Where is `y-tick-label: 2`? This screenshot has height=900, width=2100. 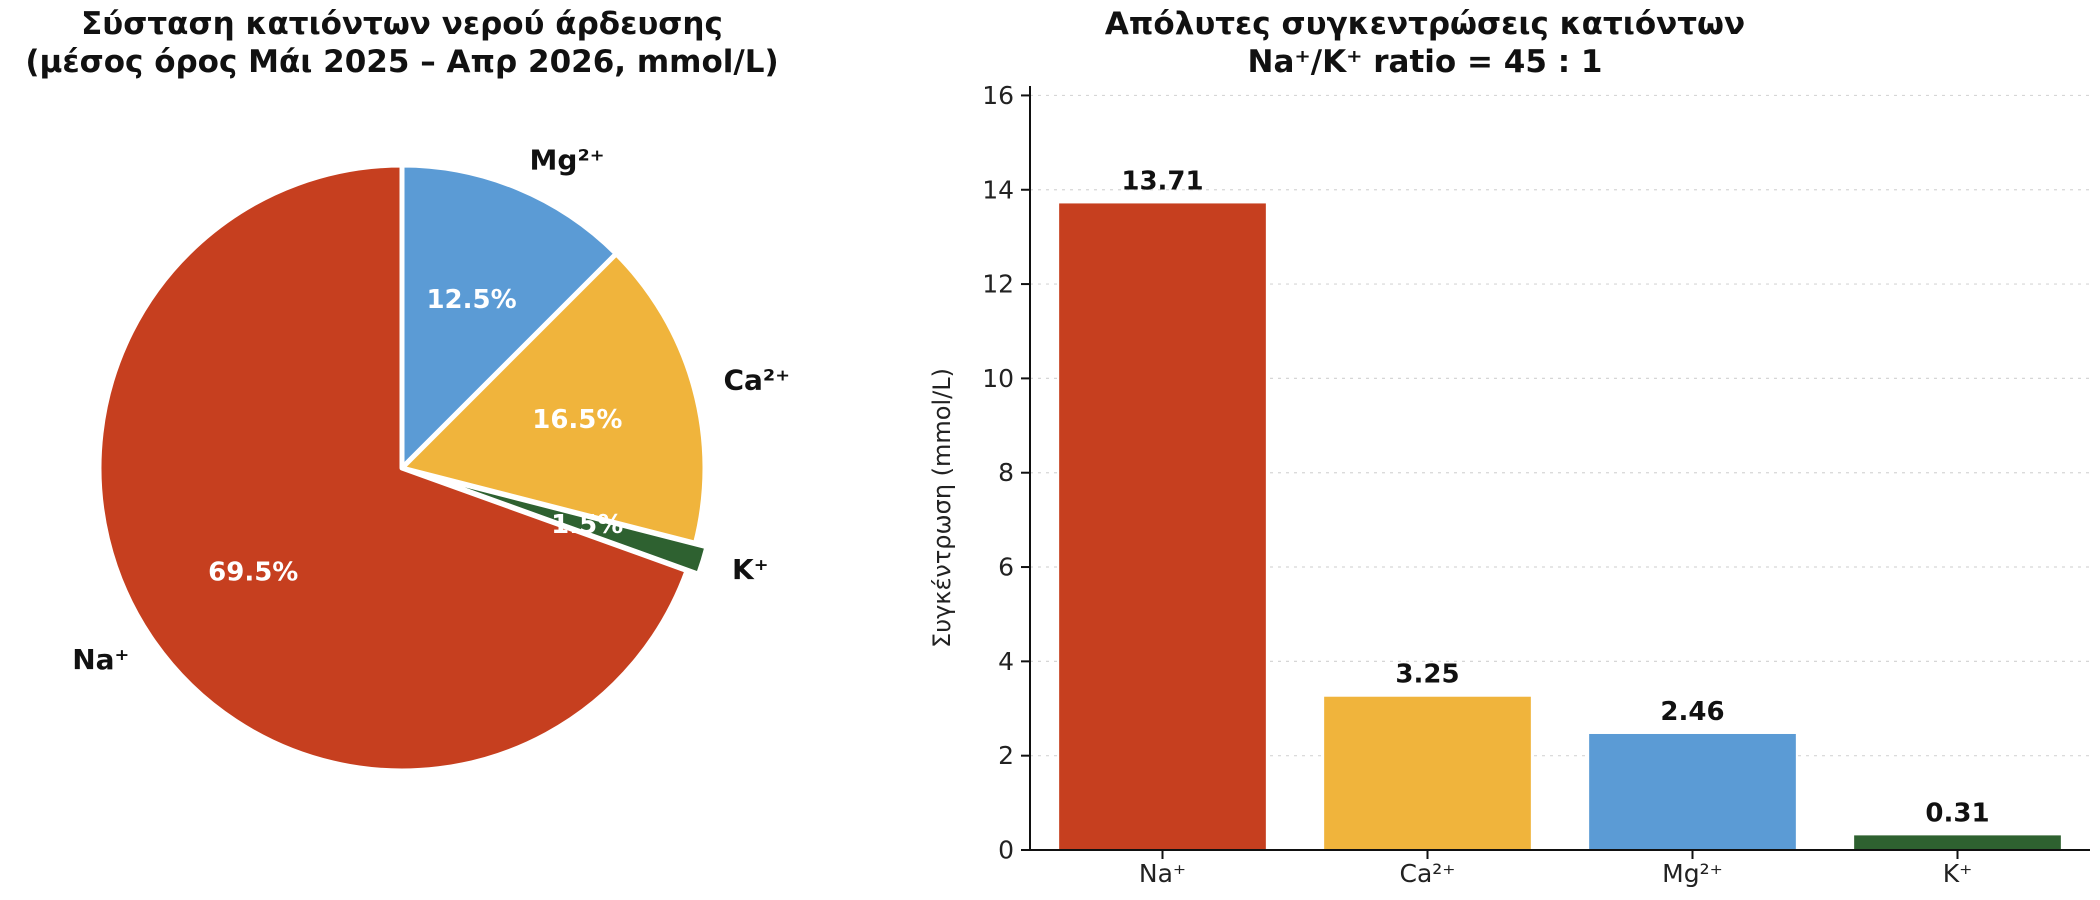
y-tick-label: 2 is located at coordinates (1006, 755).